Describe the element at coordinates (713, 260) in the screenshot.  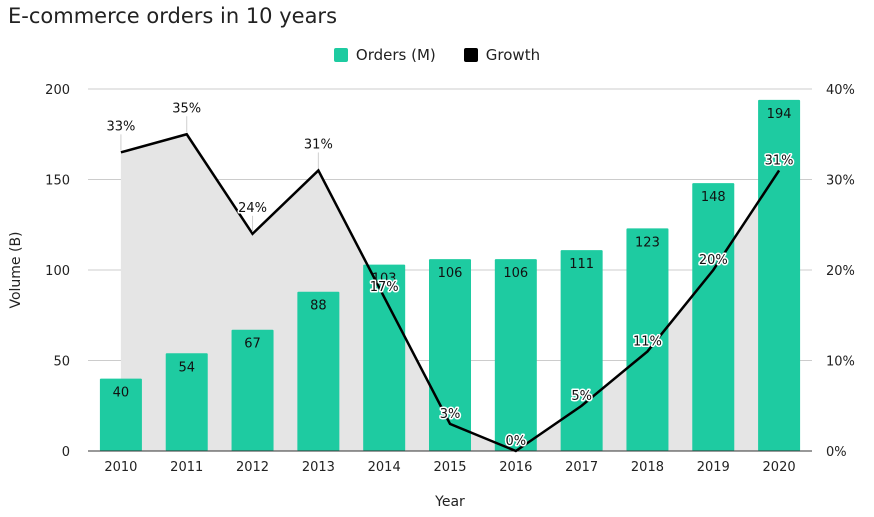
I see `growth-value-label: 20%` at that location.